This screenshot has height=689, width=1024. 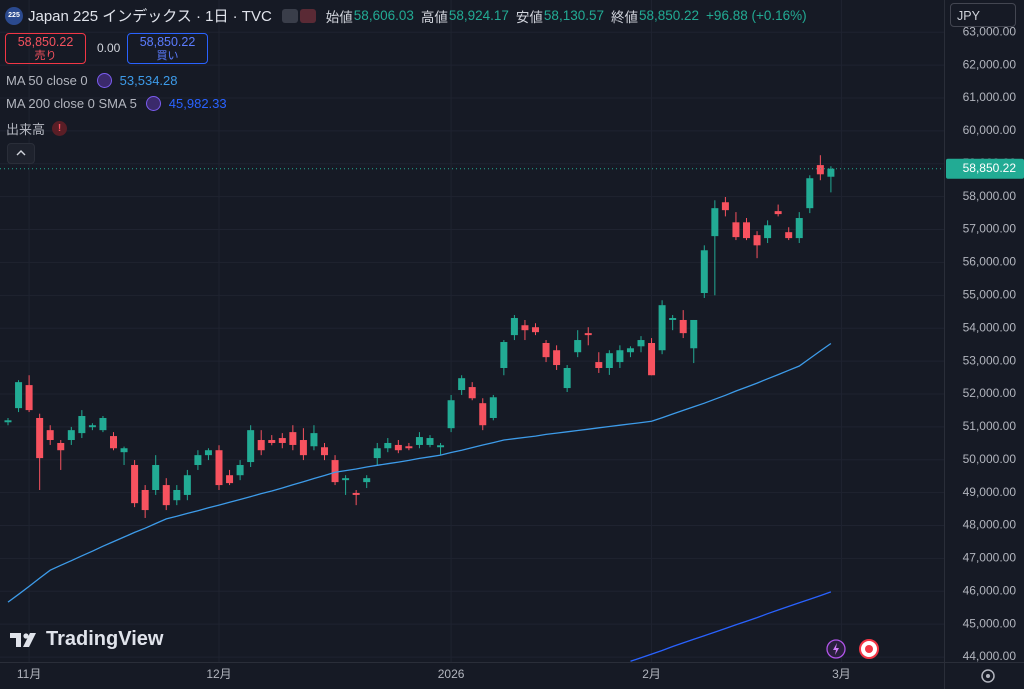 What do you see at coordinates (116, 103) in the screenshot?
I see `ma-legend: MA 200 close 0 SMA 5 45,982.33` at bounding box center [116, 103].